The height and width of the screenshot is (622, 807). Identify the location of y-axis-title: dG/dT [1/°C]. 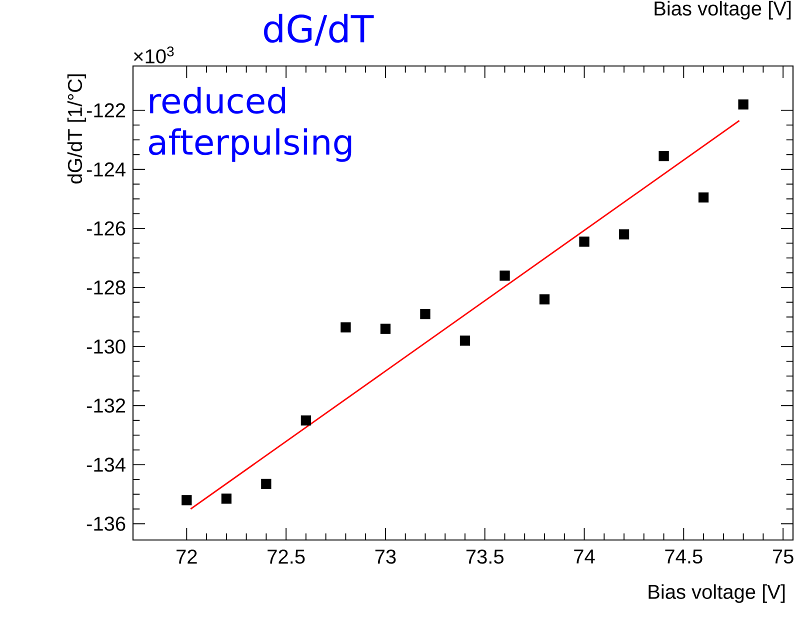
(76, 129).